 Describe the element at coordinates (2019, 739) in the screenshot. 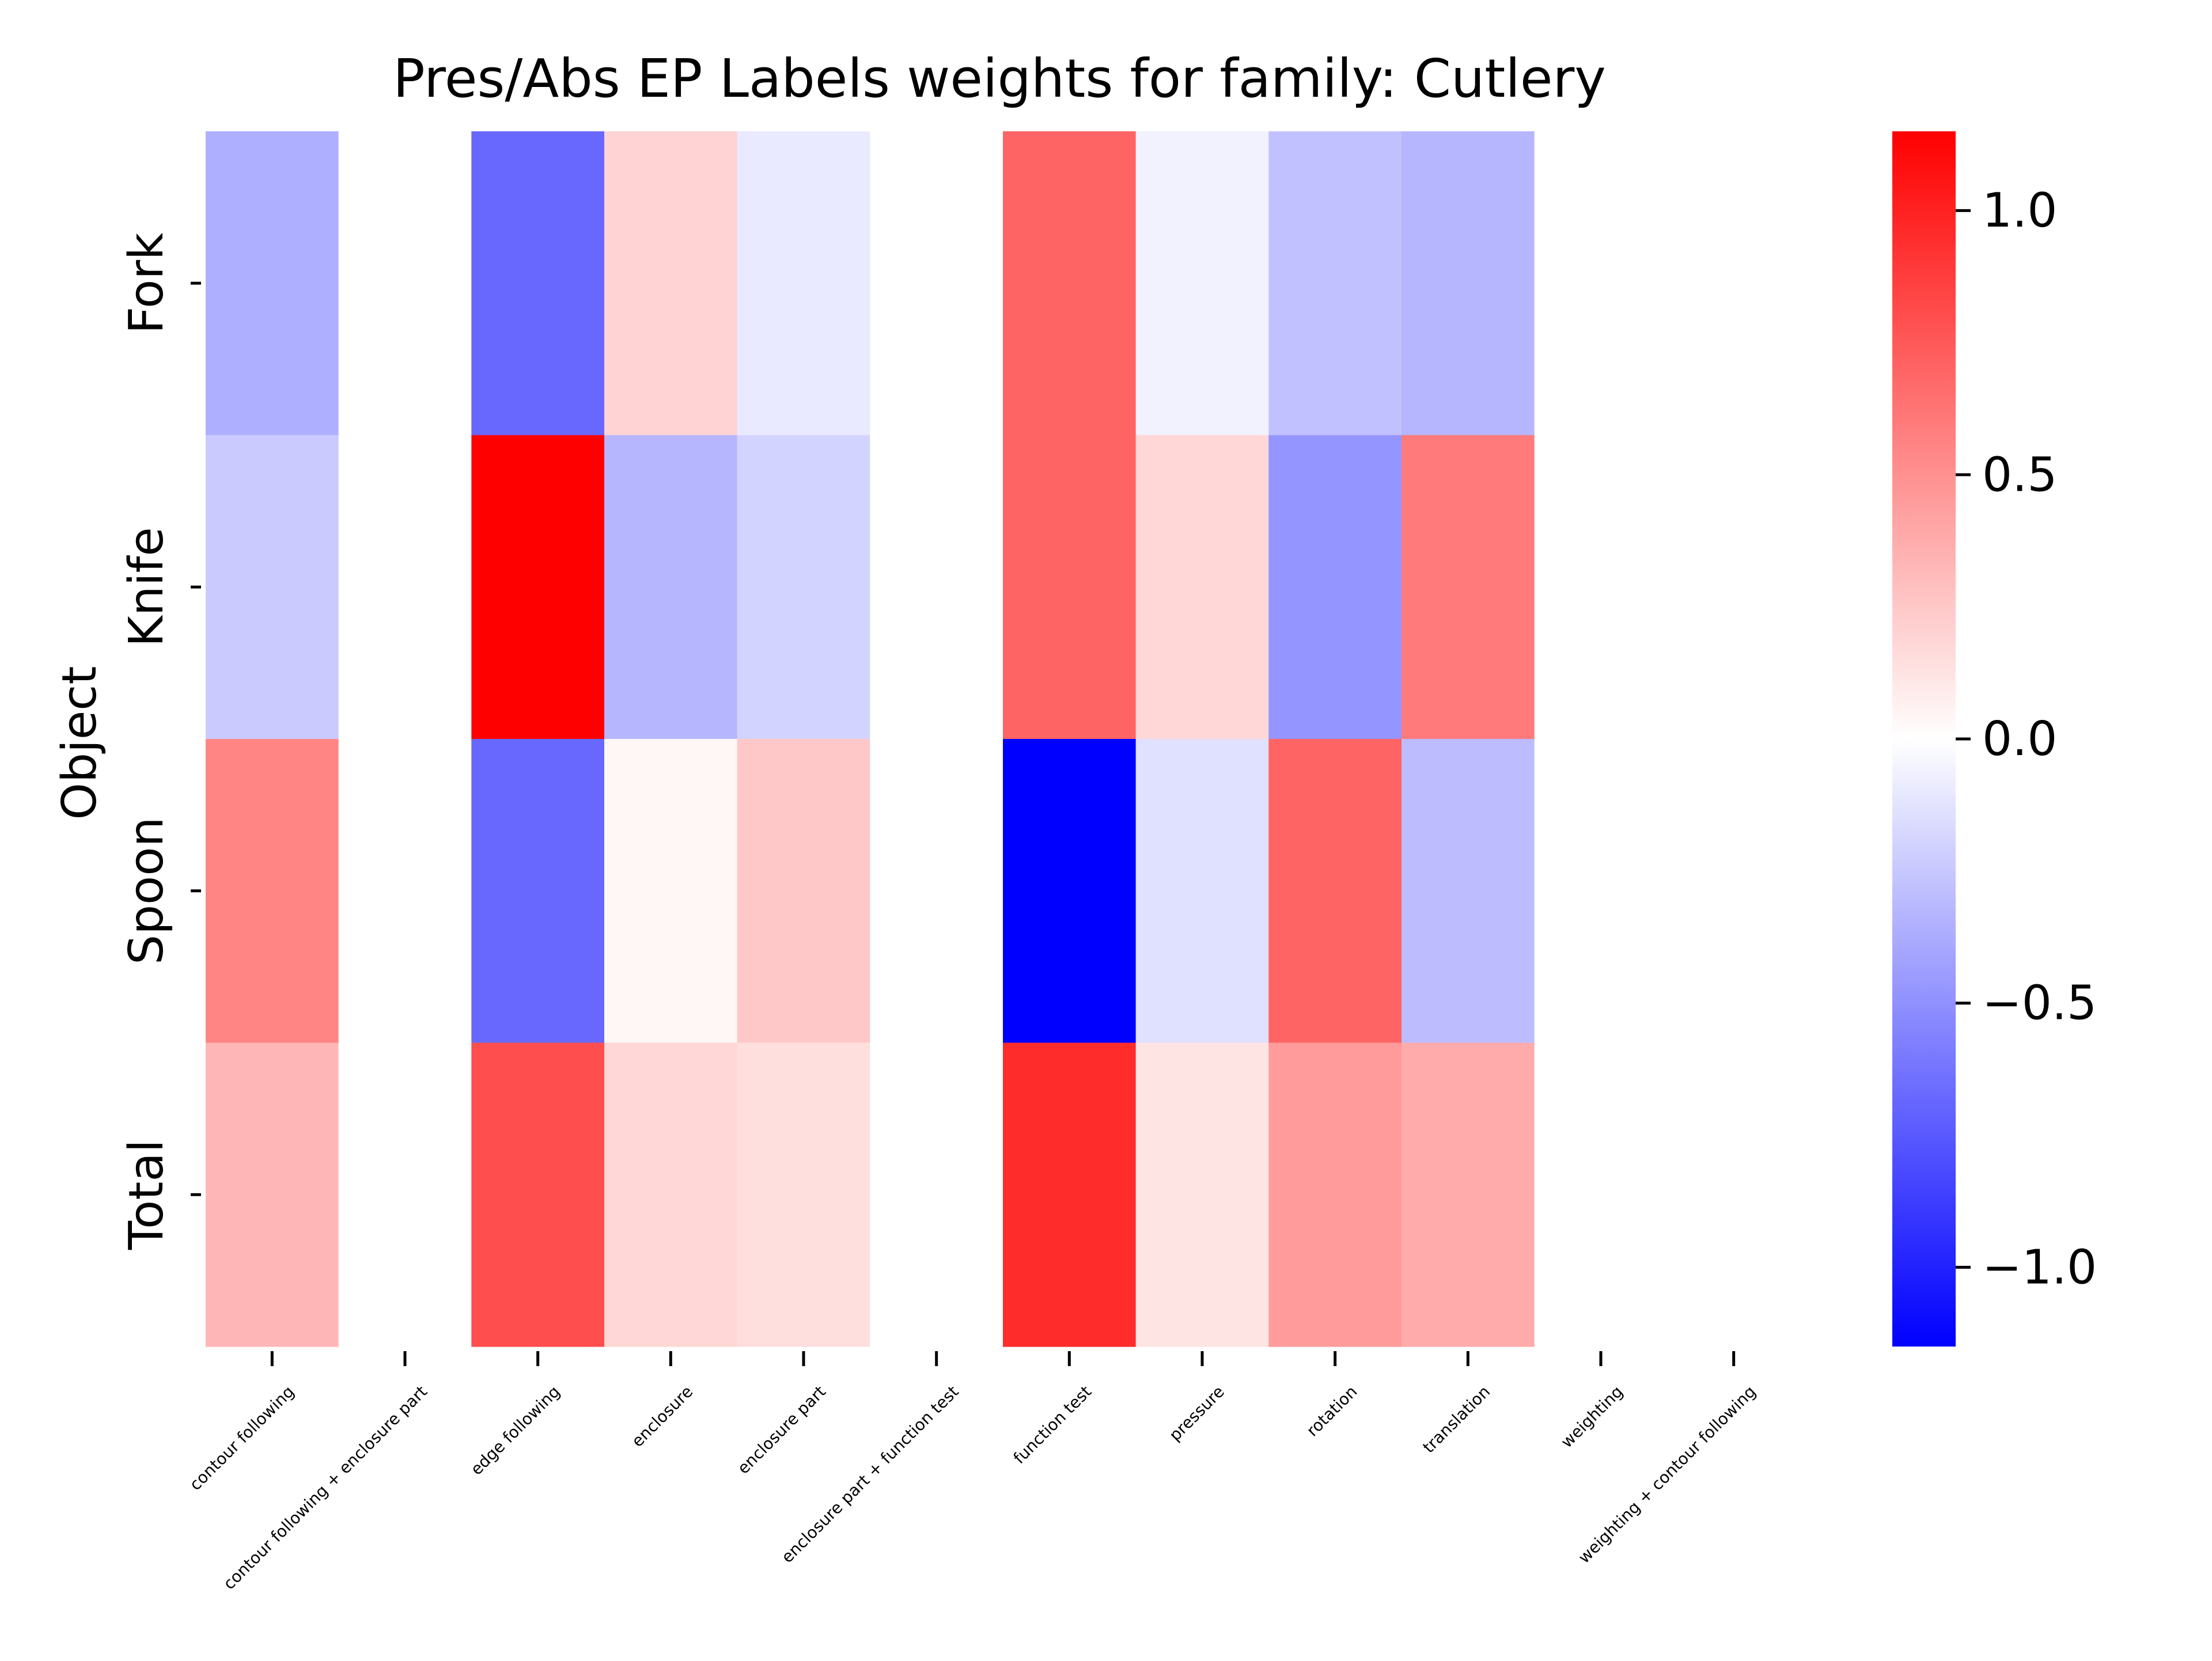

I see `colorbar-tick-label: 0.0` at that location.